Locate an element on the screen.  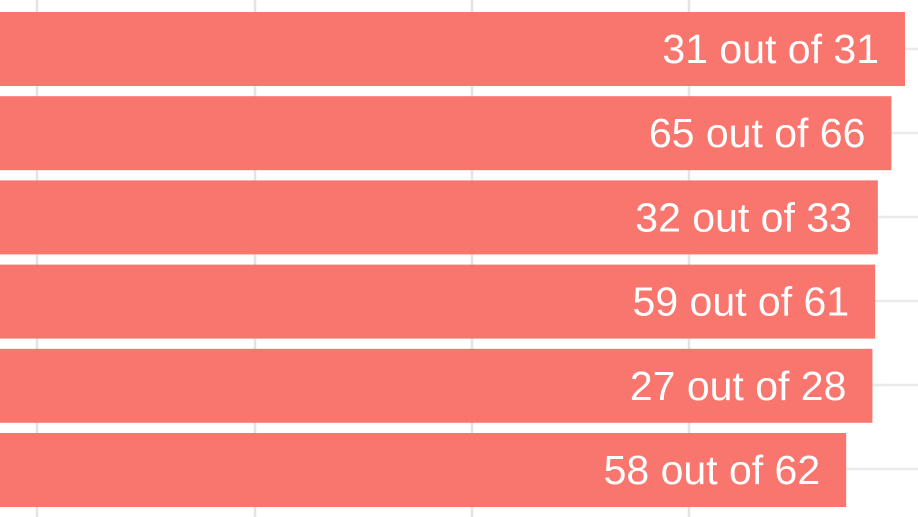
bar-label: 27 out of 28 is located at coordinates (738, 386).